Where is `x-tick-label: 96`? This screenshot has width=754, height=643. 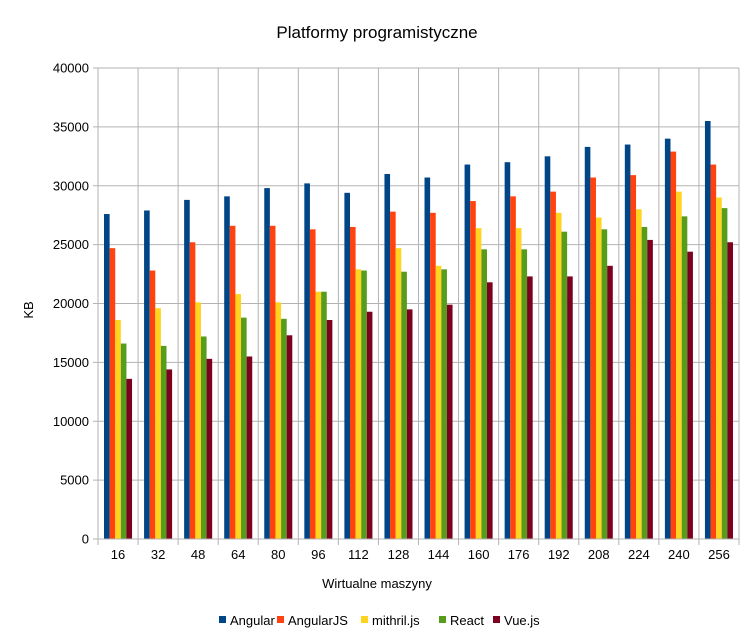 x-tick-label: 96 is located at coordinates (318, 554).